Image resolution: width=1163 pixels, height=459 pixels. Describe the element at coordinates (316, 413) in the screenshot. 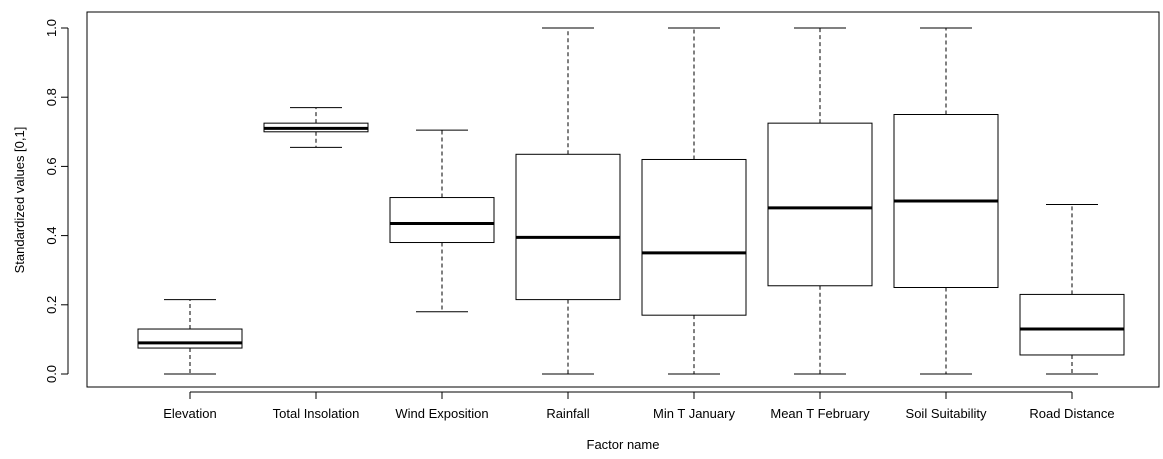

I see `x-tick-label: Total Insolation` at that location.